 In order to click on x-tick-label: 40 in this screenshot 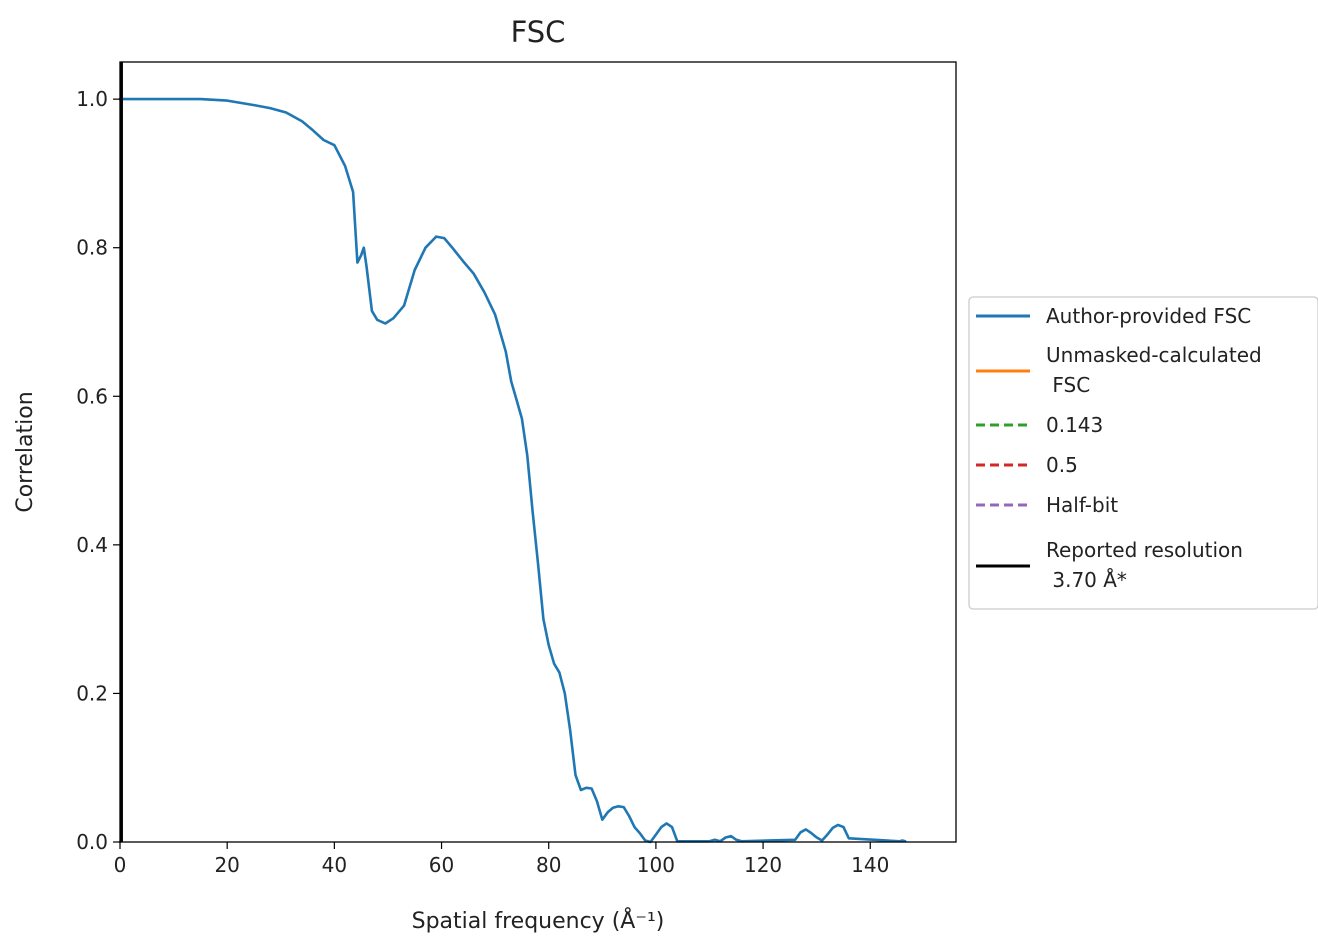, I will do `click(334, 865)`.